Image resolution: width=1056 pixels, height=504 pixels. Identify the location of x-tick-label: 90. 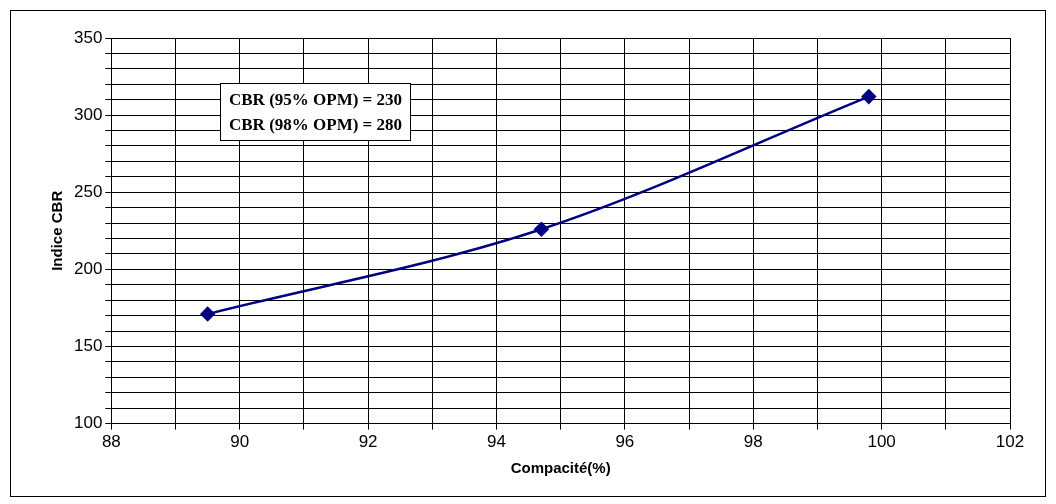
(240, 442).